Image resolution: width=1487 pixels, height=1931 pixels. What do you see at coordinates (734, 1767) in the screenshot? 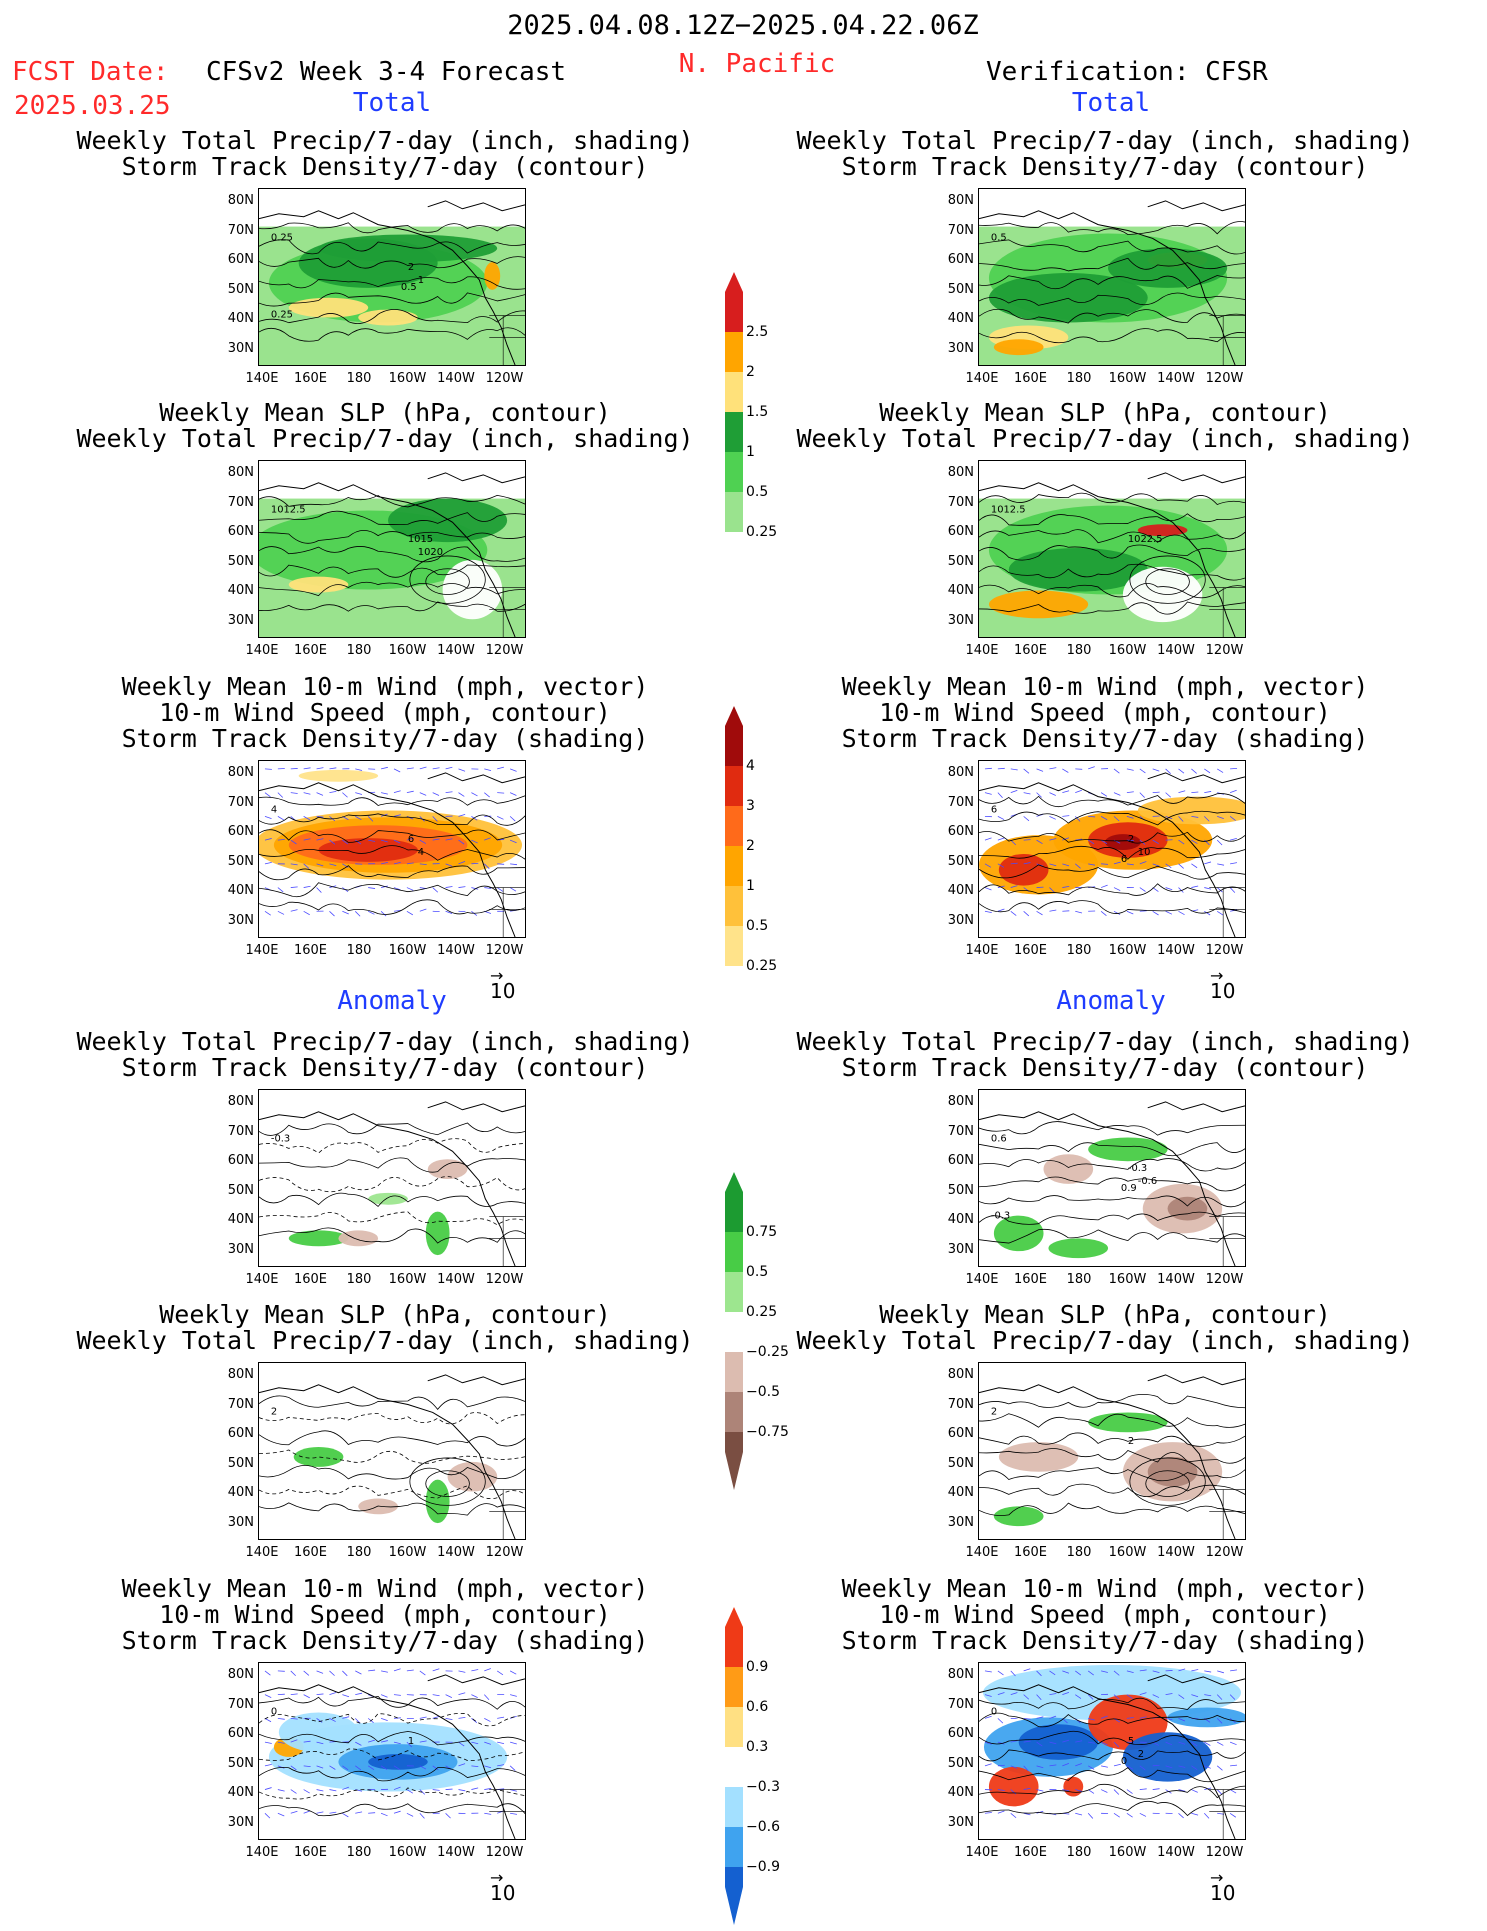
I see `colorbar-storm-anom` at bounding box center [734, 1767].